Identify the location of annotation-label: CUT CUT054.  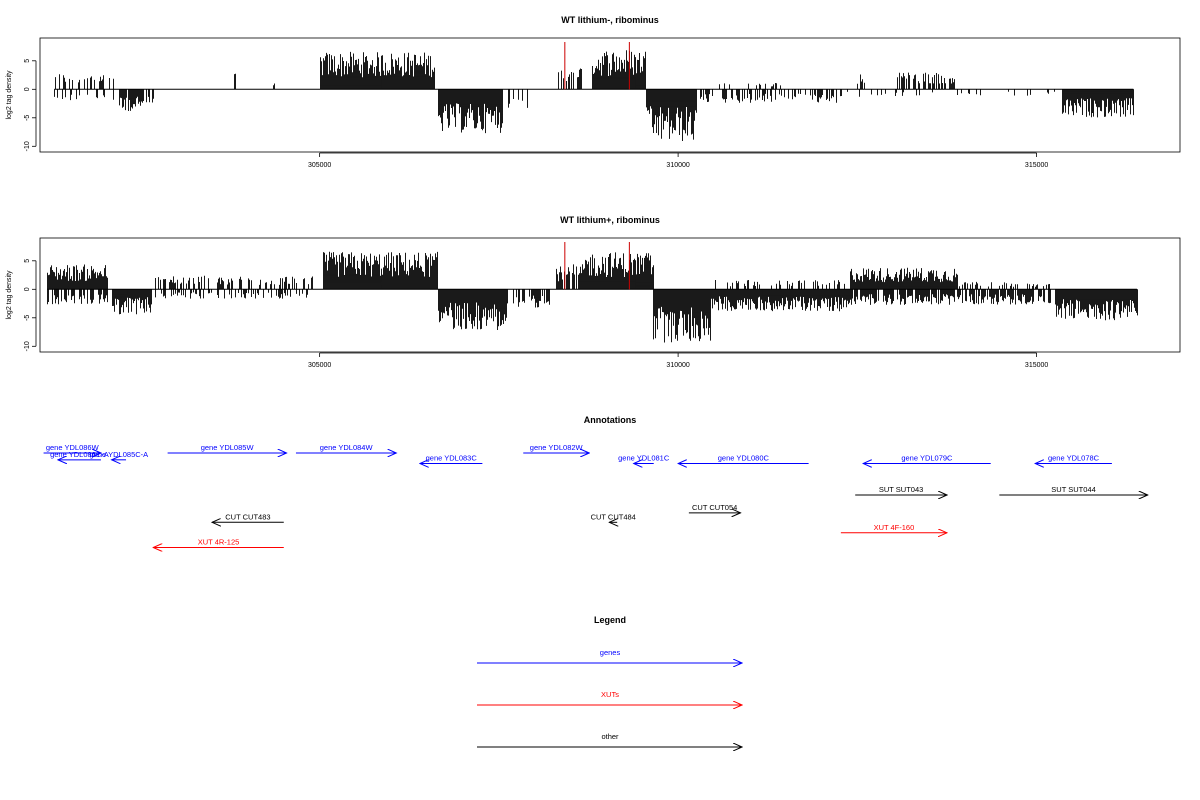
(714, 507).